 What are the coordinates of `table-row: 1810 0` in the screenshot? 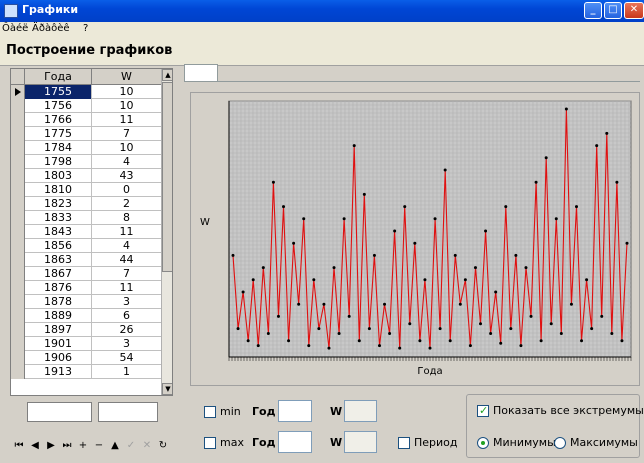 It's located at (86, 190).